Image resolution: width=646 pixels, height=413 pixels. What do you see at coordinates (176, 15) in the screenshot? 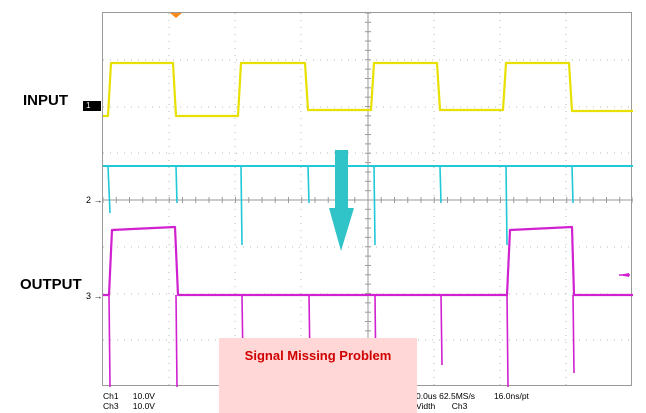
I see `trigger-position-marker` at bounding box center [176, 15].